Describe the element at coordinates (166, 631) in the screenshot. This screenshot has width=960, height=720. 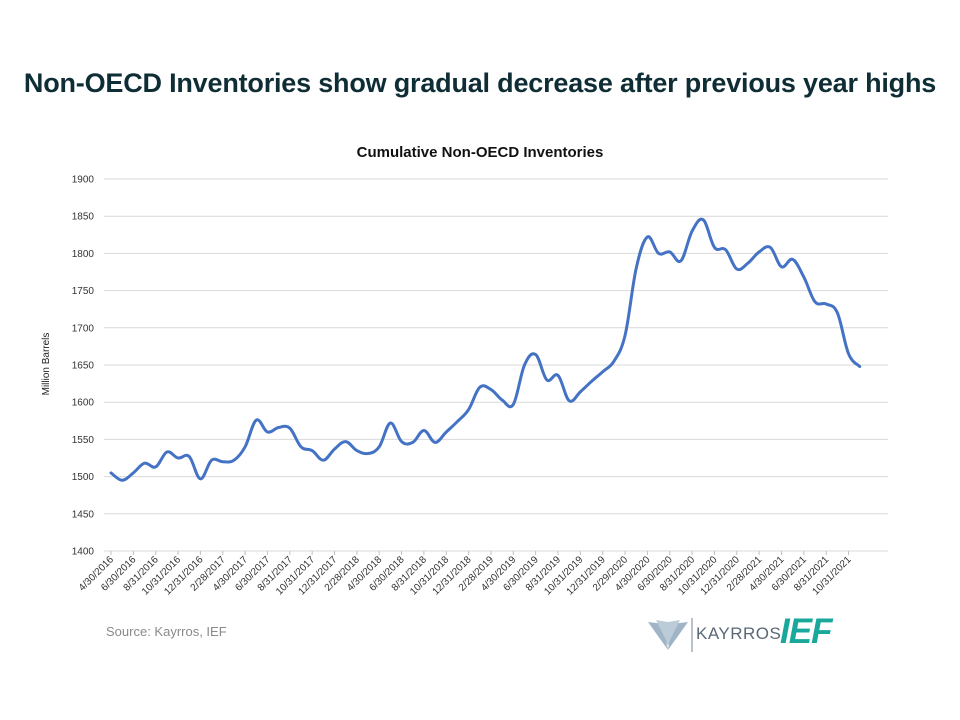
I see `source-note: Source: Kayrros, IEF` at that location.